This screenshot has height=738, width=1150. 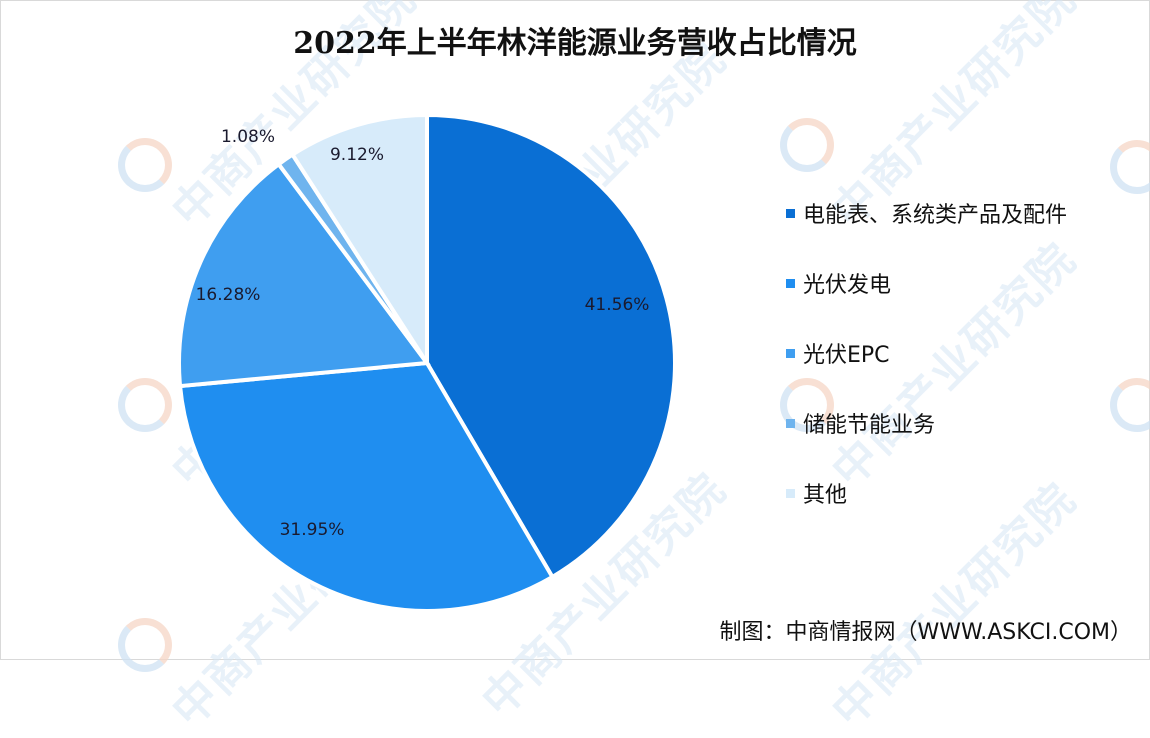 What do you see at coordinates (925, 632) in the screenshot?
I see `source-credit: 制图：中商情报网（WWW.ASKCI.COM）` at bounding box center [925, 632].